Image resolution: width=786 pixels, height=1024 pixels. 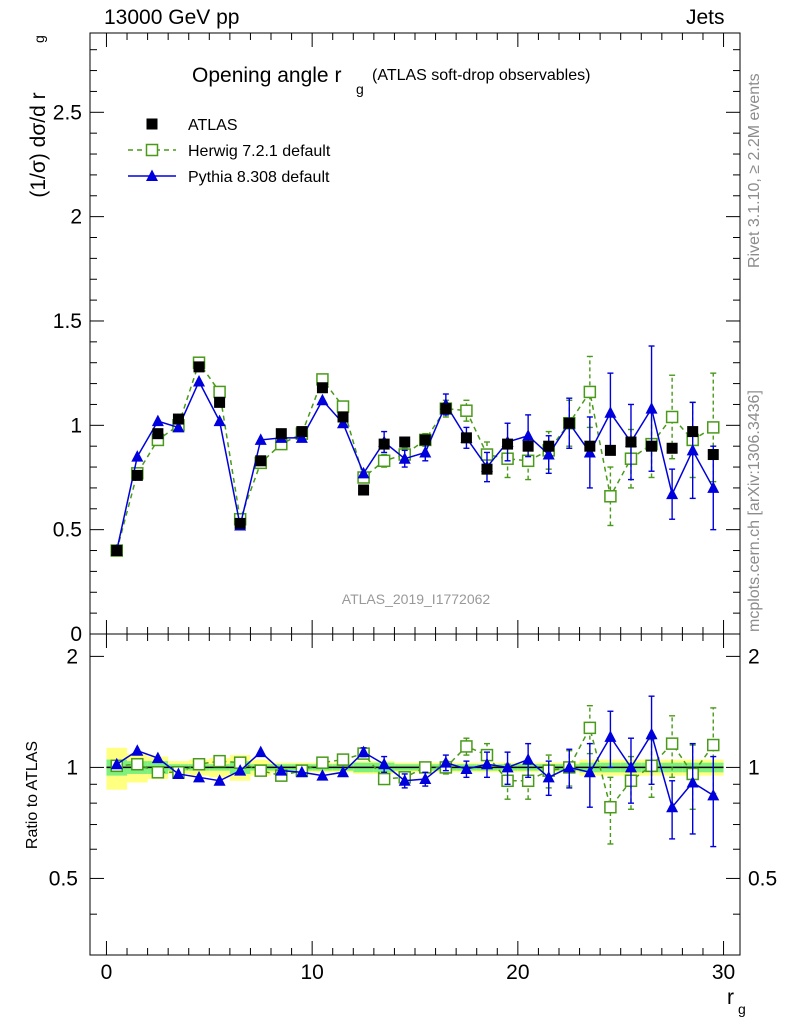 What do you see at coordinates (32, 795) in the screenshot?
I see `ratio-y-axis-label: Ratio to ATLAS` at bounding box center [32, 795].